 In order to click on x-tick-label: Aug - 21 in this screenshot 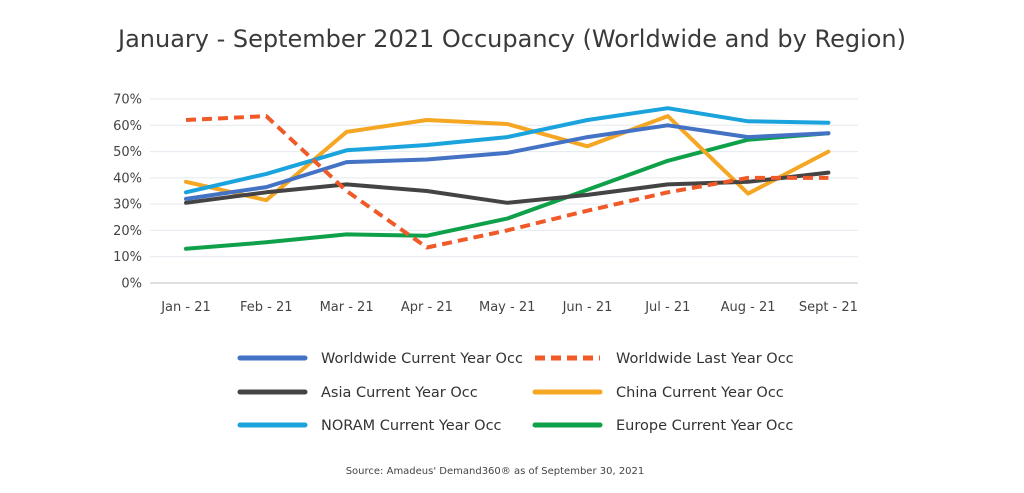, I will do `click(748, 307)`.